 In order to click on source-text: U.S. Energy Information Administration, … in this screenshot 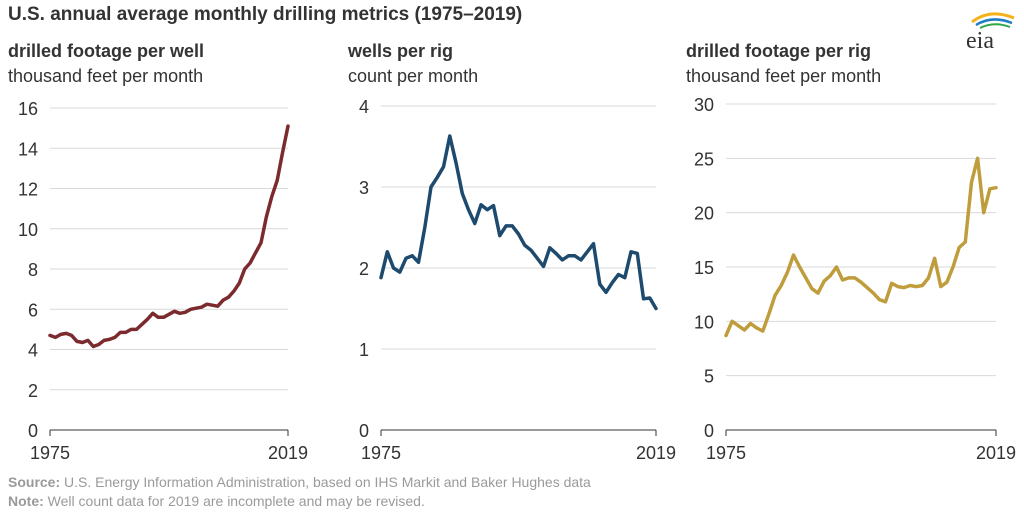, I will do `click(327, 482)`.